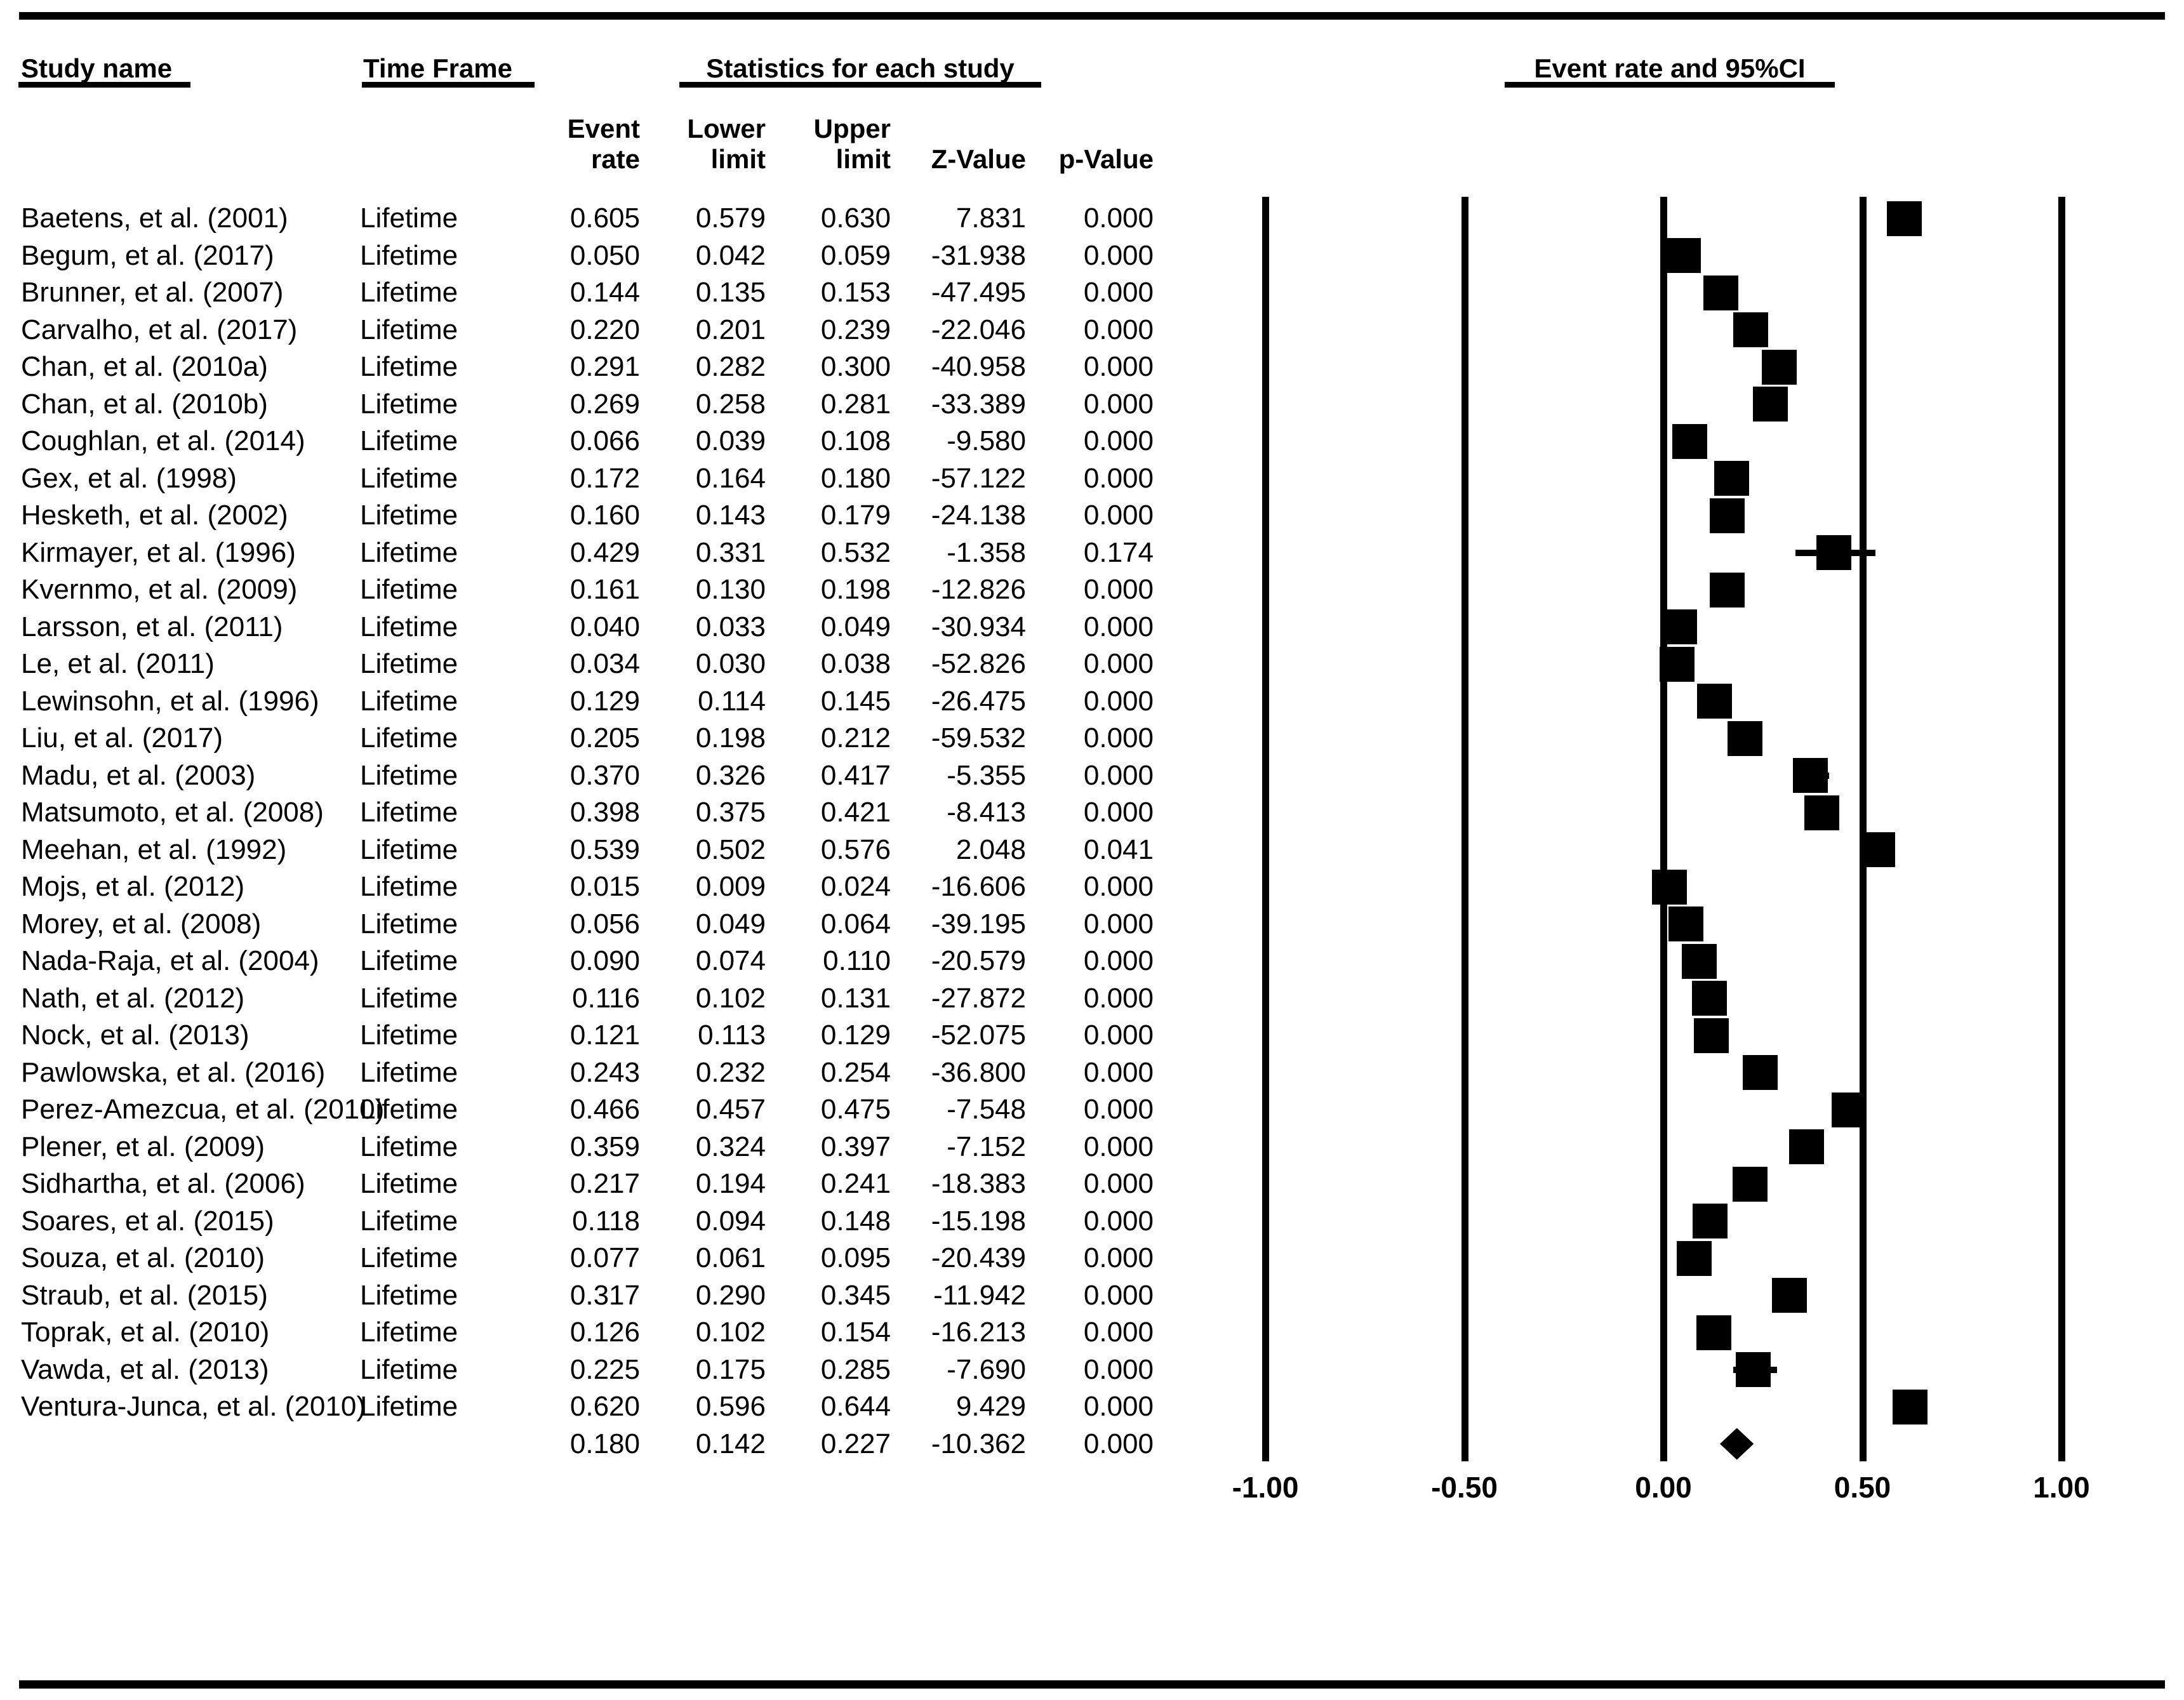  Describe the element at coordinates (855, 366) in the screenshot. I see `upper-limit-cell: 0.300` at that location.